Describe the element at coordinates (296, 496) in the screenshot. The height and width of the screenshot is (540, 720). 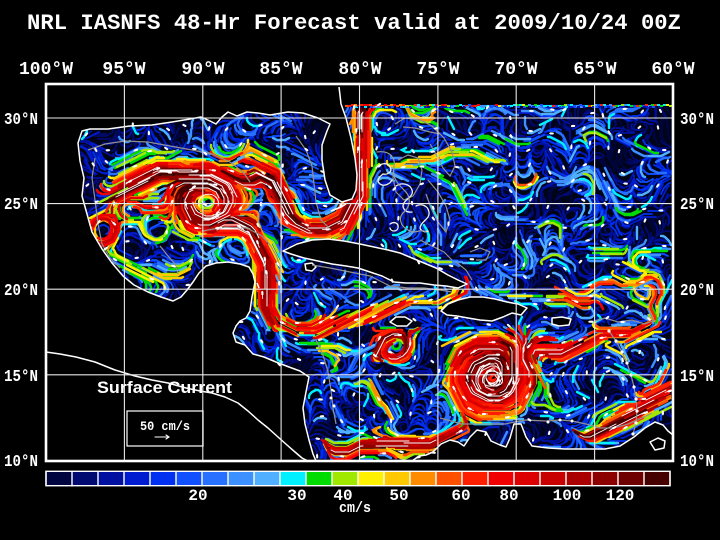
I see `svg-text: 30` at that location.